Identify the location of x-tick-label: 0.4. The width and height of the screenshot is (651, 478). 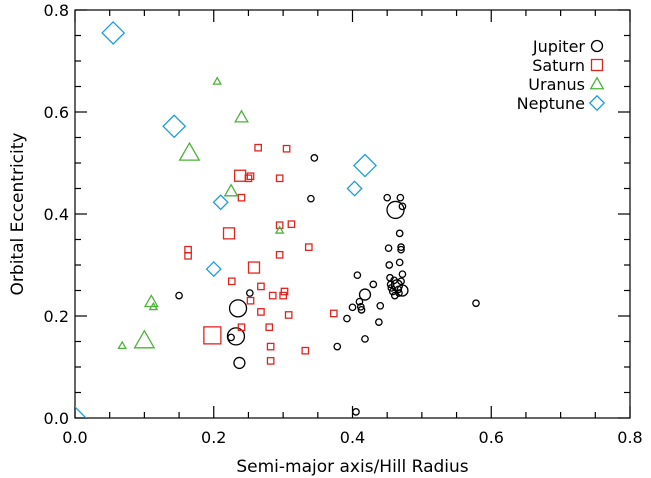
(352, 437).